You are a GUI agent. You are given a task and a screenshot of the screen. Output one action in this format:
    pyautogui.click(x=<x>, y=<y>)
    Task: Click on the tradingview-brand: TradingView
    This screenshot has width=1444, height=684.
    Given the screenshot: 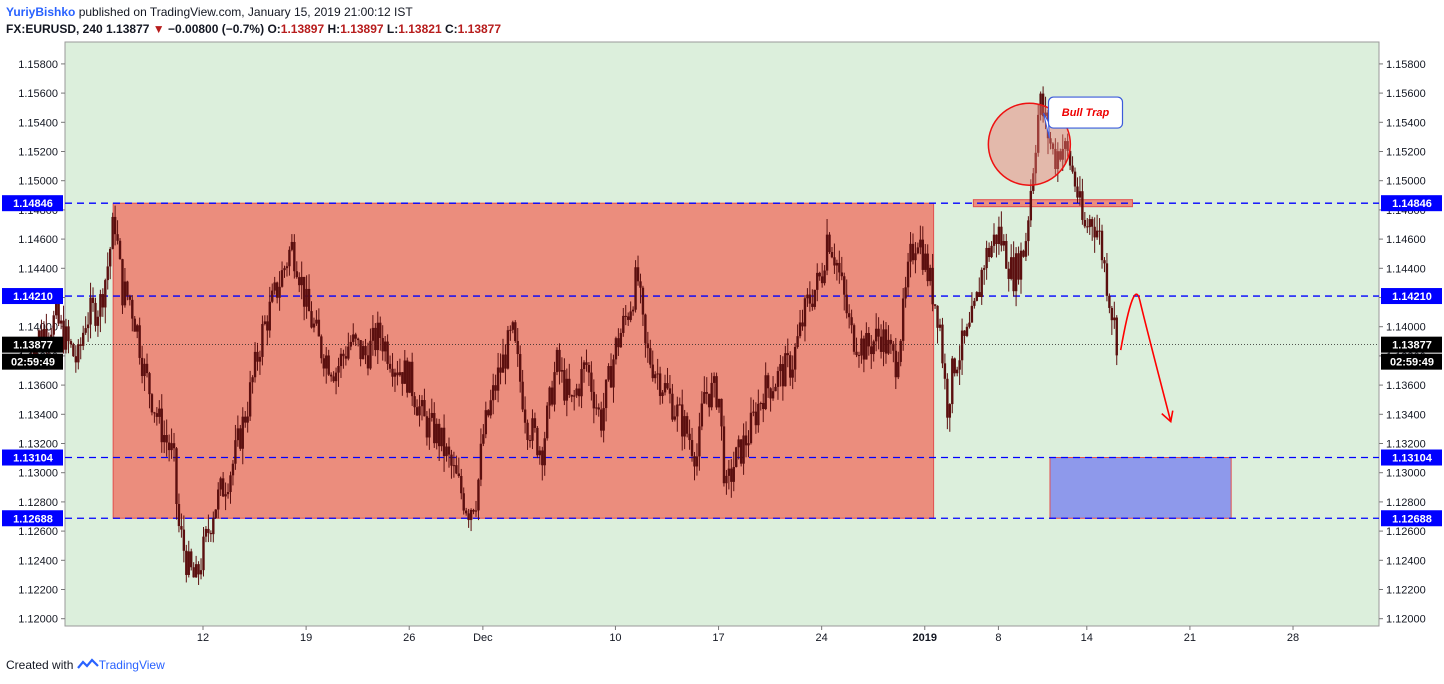 What is the action you would take?
    pyautogui.click(x=131, y=665)
    